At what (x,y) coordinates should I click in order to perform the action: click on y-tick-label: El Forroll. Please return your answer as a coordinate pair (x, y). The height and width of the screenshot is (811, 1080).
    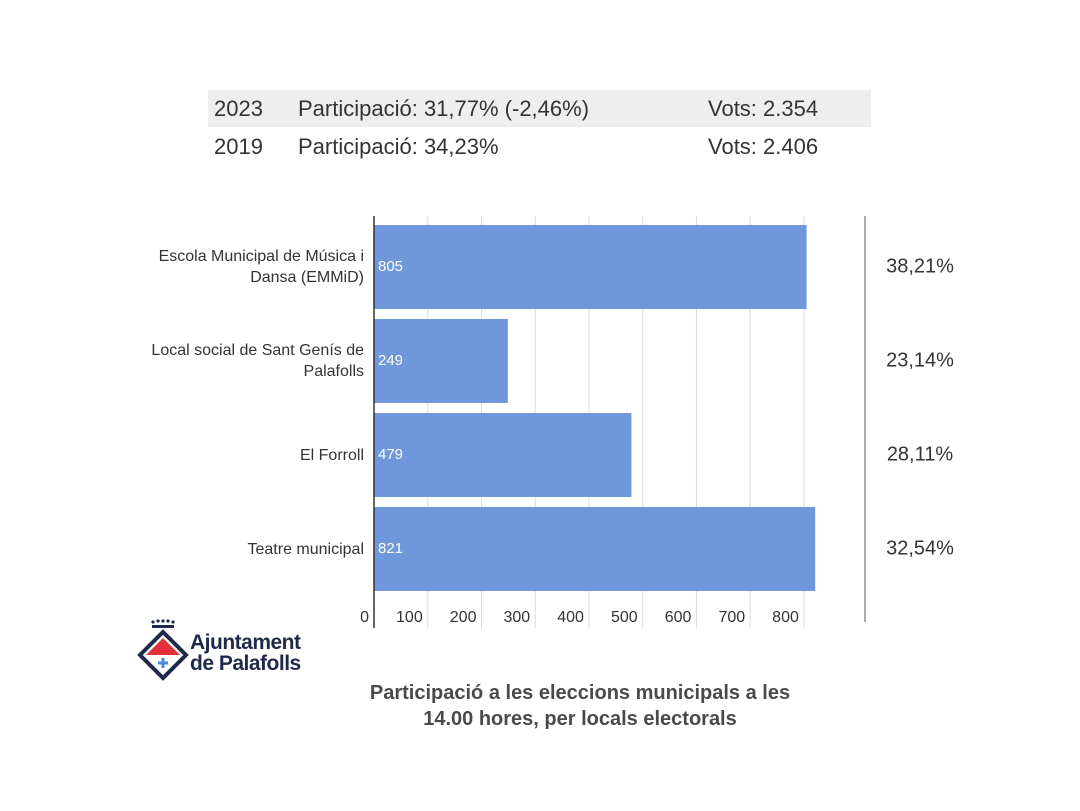
    Looking at the image, I should click on (331, 455).